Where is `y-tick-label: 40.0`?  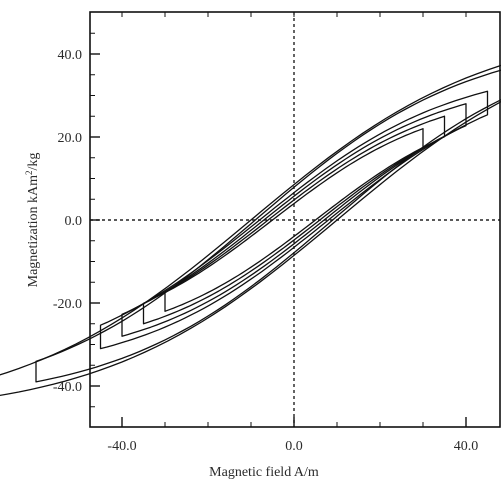 y-tick-label: 40.0 is located at coordinates (70, 55).